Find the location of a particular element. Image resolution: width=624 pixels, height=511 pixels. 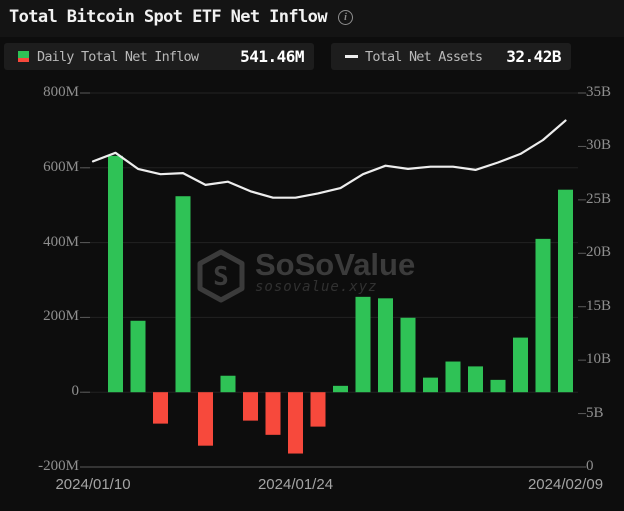

bar-series-icon is located at coordinates (23, 56).